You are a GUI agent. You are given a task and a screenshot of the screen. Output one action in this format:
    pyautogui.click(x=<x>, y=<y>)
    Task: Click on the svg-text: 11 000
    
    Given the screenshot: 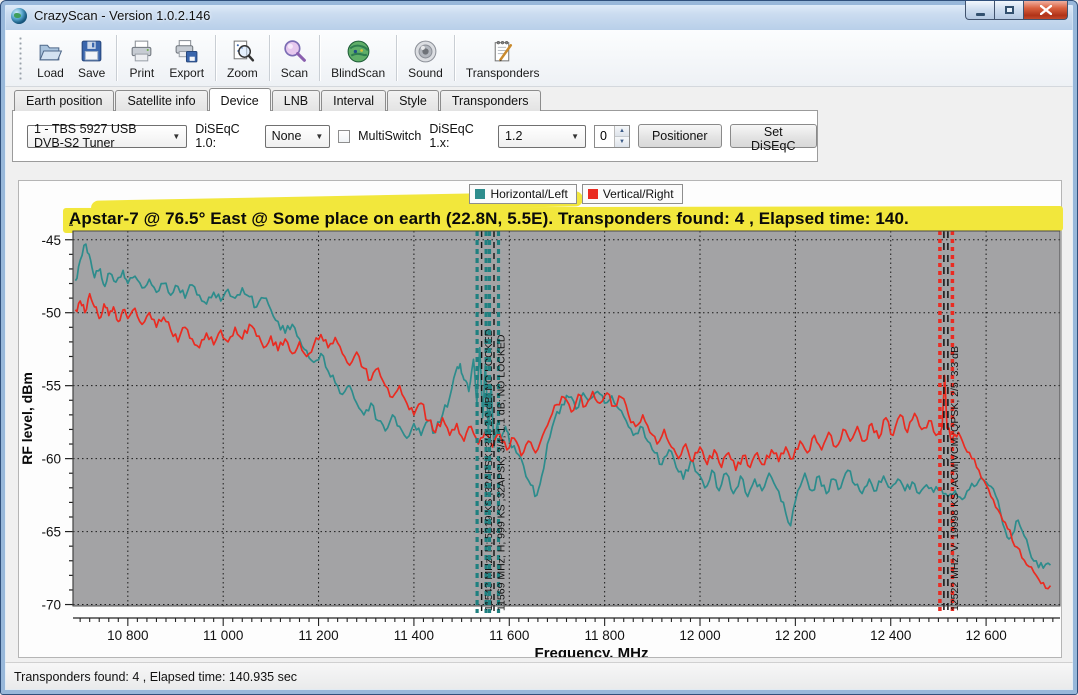 What is the action you would take?
    pyautogui.click(x=223, y=635)
    